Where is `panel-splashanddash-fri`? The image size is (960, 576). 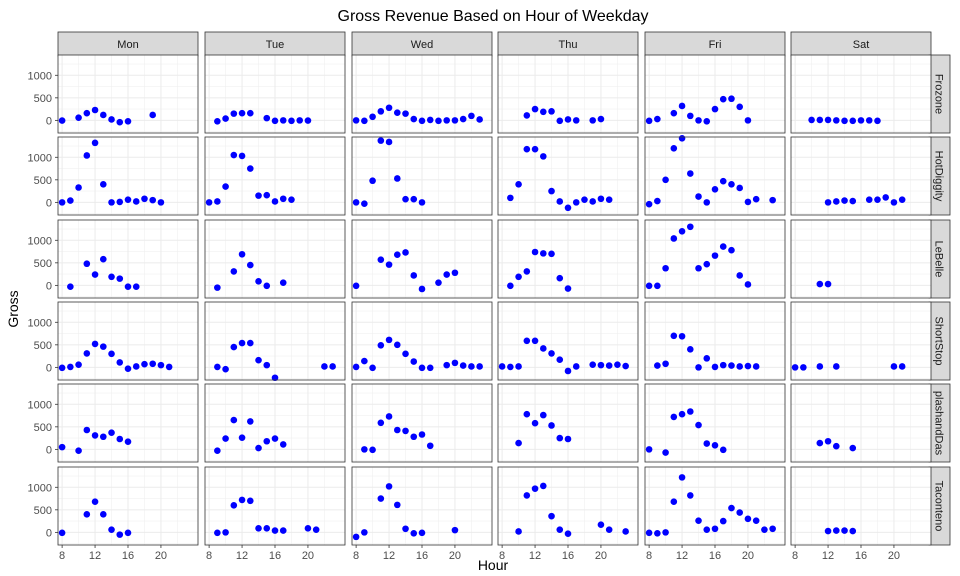
panel-splashanddash-fri is located at coordinates (715, 423).